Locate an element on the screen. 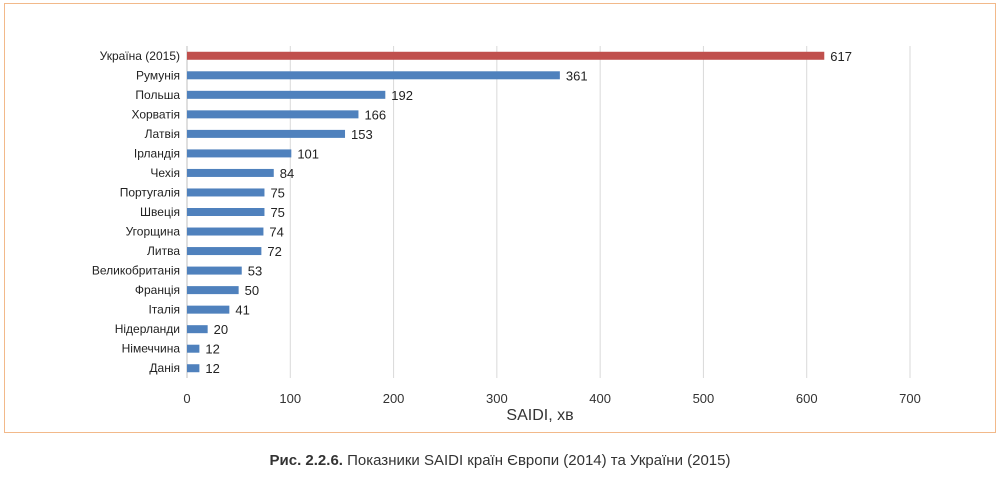 The height and width of the screenshot is (479, 1000). value-label: 166 is located at coordinates (375, 114).